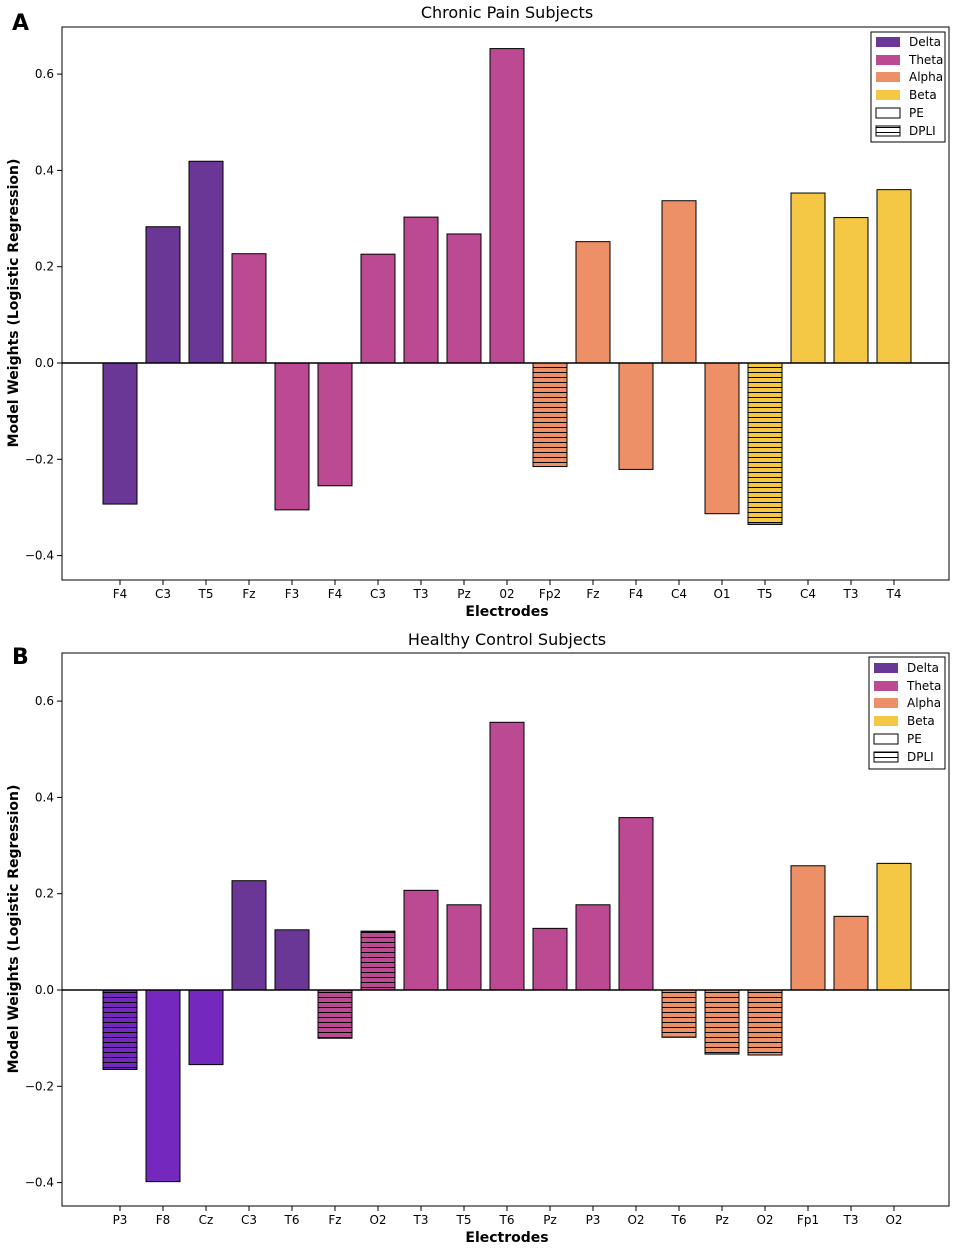 This screenshot has width=959, height=1249. I want to click on x-tick-label: F3, so click(292, 594).